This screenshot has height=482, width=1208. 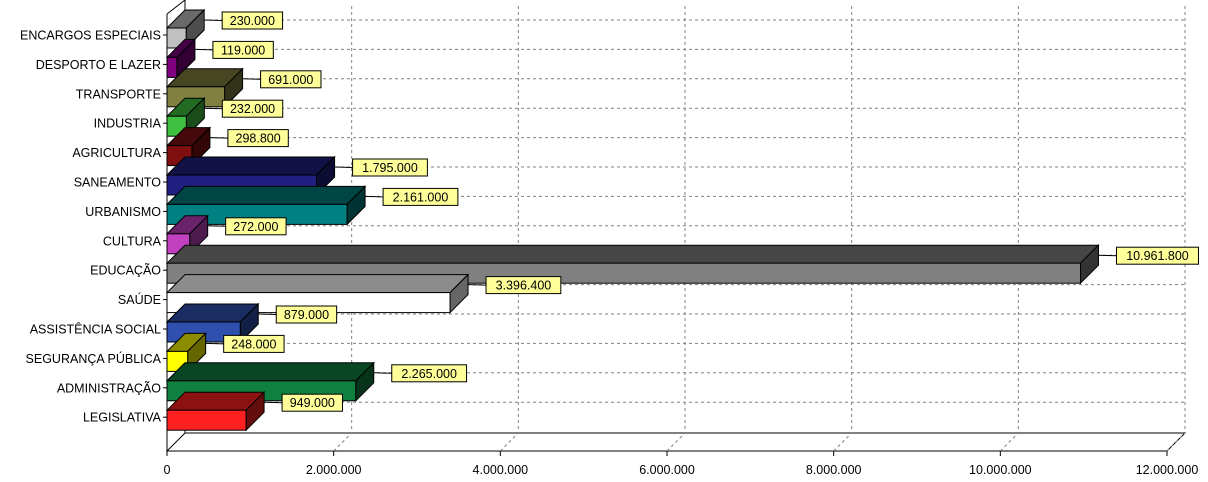 What do you see at coordinates (334, 470) in the screenshot?
I see `x-tick-label: 2.000.000` at bounding box center [334, 470].